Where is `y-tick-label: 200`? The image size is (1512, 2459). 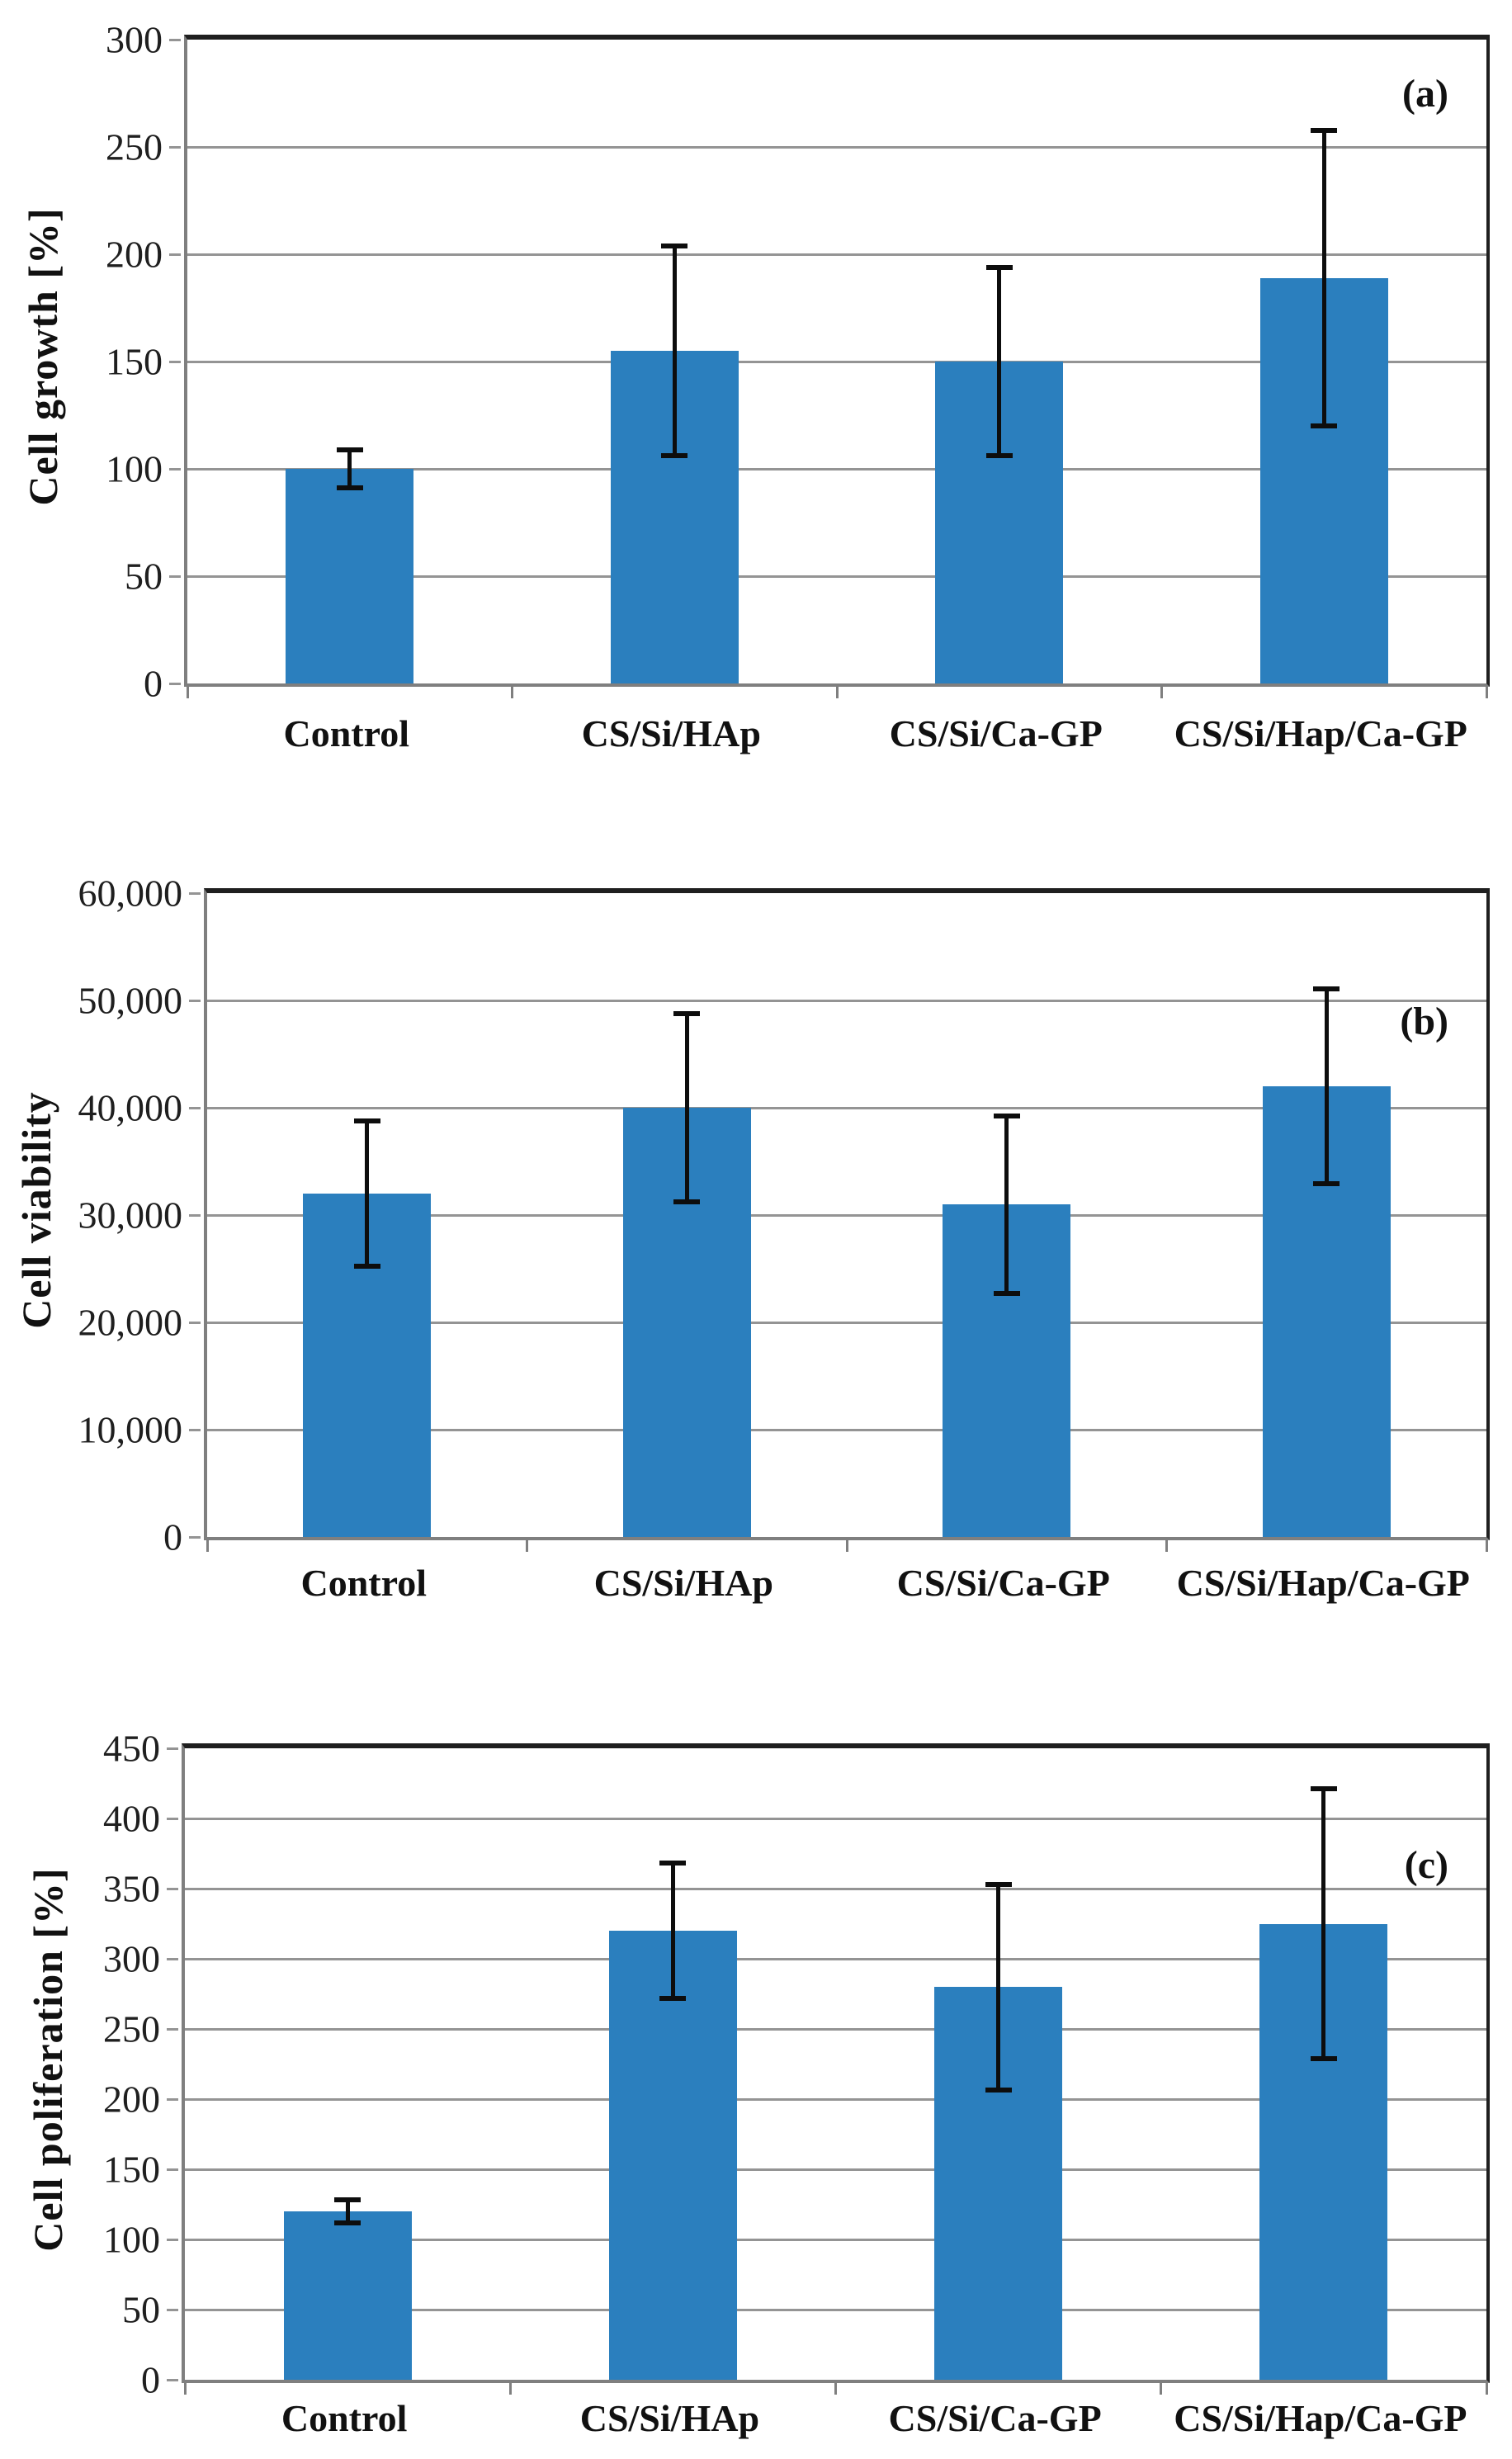 y-tick-label: 200 is located at coordinates (131, 2099).